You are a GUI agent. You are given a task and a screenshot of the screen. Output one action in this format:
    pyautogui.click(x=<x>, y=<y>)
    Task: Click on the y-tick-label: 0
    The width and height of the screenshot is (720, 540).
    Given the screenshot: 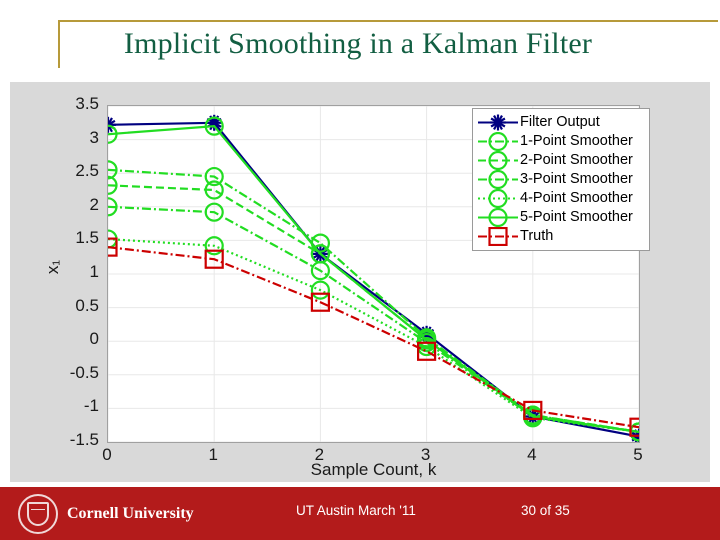 What is the action you would take?
    pyautogui.click(x=94, y=339)
    